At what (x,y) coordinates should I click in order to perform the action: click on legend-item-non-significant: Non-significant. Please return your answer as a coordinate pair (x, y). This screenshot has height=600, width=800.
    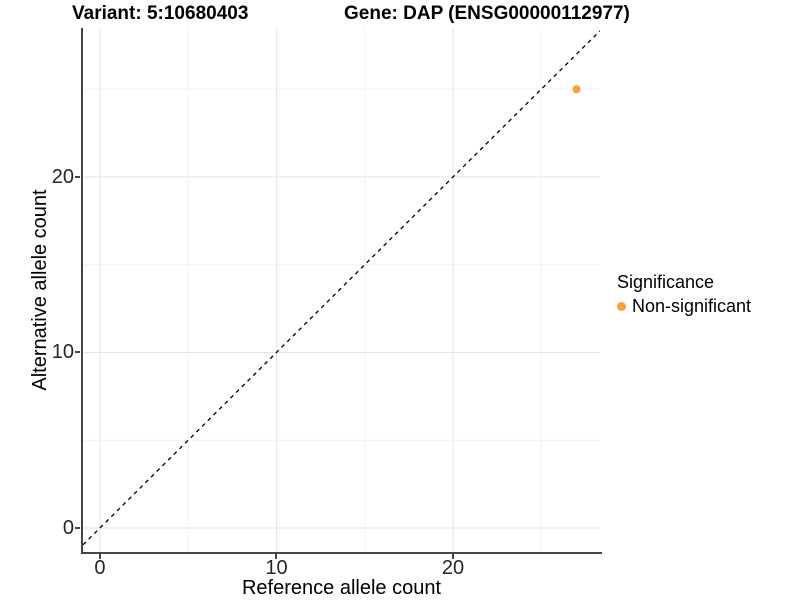
    Looking at the image, I should click on (684, 306).